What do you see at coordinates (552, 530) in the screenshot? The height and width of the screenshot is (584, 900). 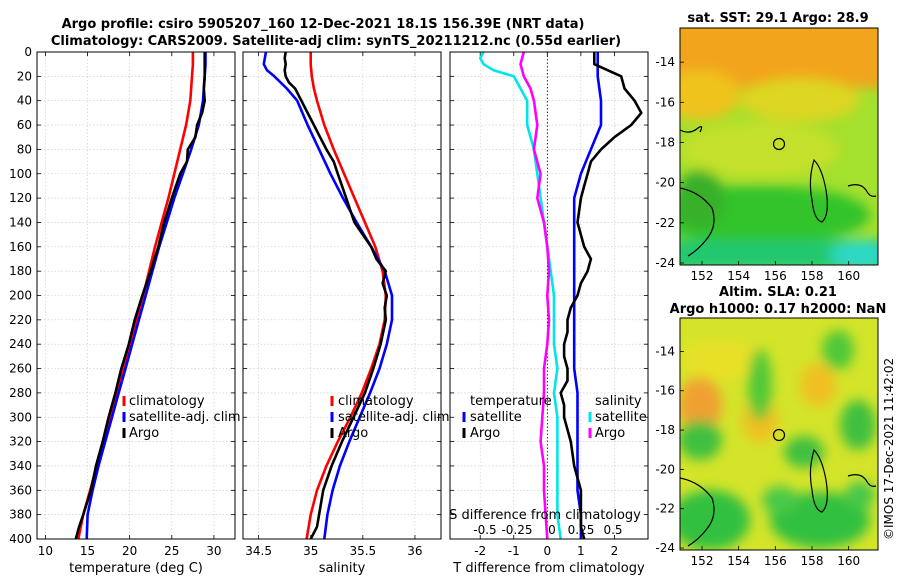 I see `s-tick: 0` at bounding box center [552, 530].